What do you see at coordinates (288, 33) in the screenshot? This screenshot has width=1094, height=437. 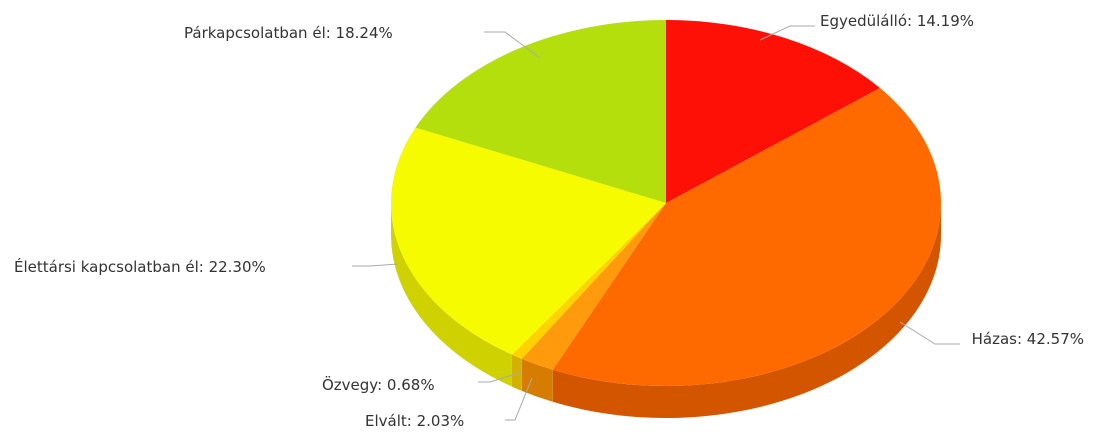 I see `slice-label: Párkapcsolatban él: 18.24%` at bounding box center [288, 33].